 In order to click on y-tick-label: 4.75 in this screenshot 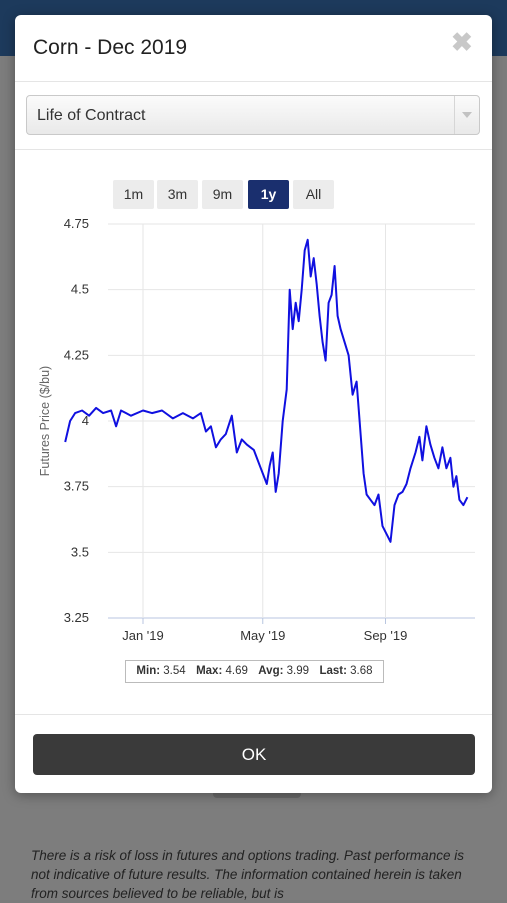, I will do `click(76, 223)`.